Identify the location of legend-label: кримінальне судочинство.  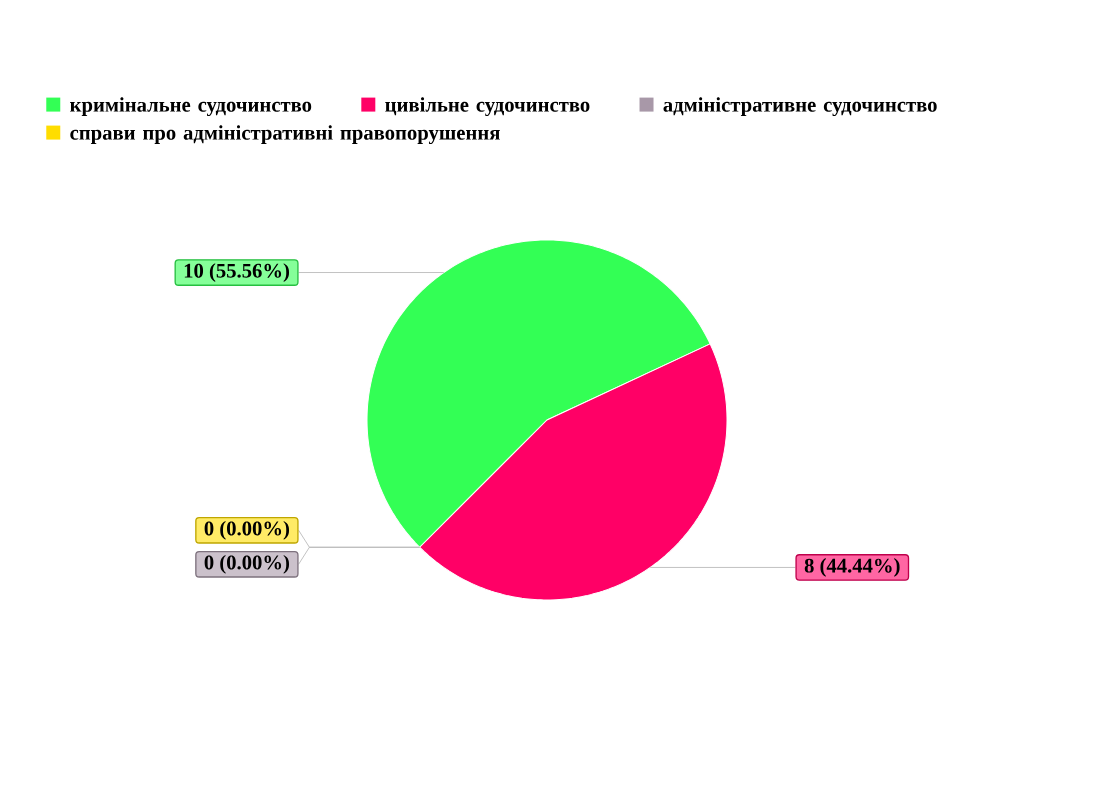
(191, 107).